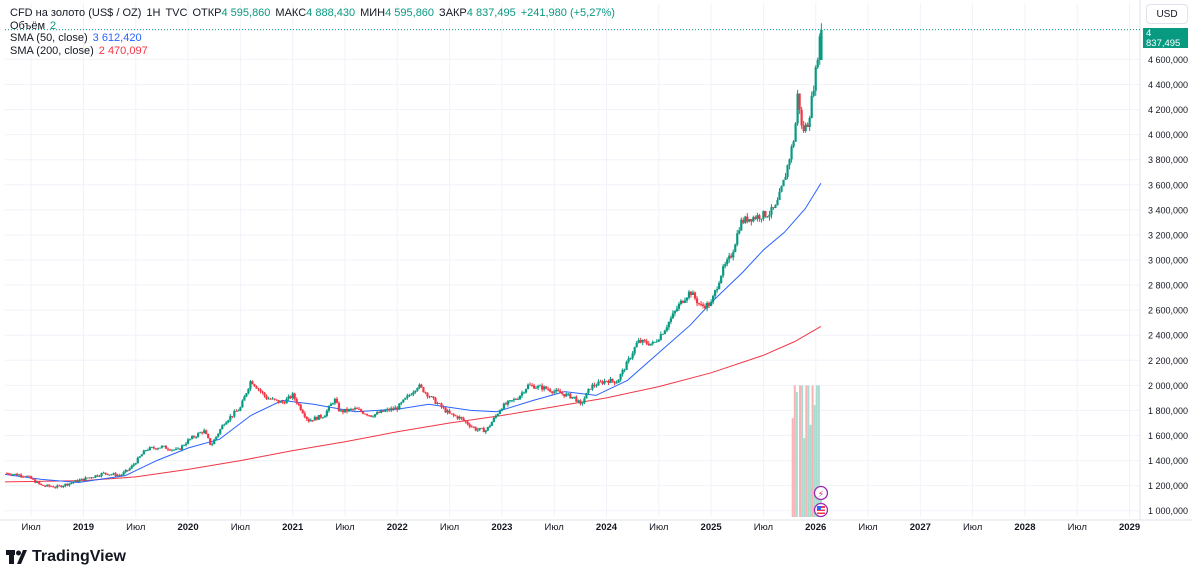 The width and height of the screenshot is (1200, 571). I want to click on y-tick-label: 2 800,000, so click(1168, 286).